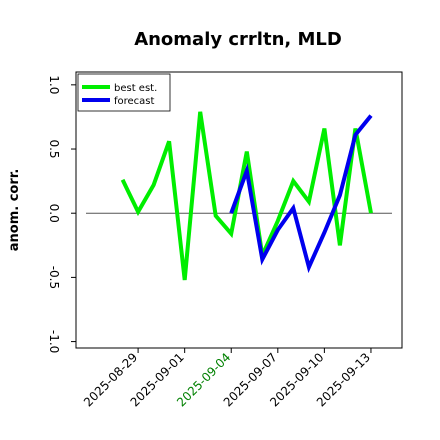 This screenshot has width=440, height=440. I want to click on y-tick-label: 0.5, so click(54, 148).